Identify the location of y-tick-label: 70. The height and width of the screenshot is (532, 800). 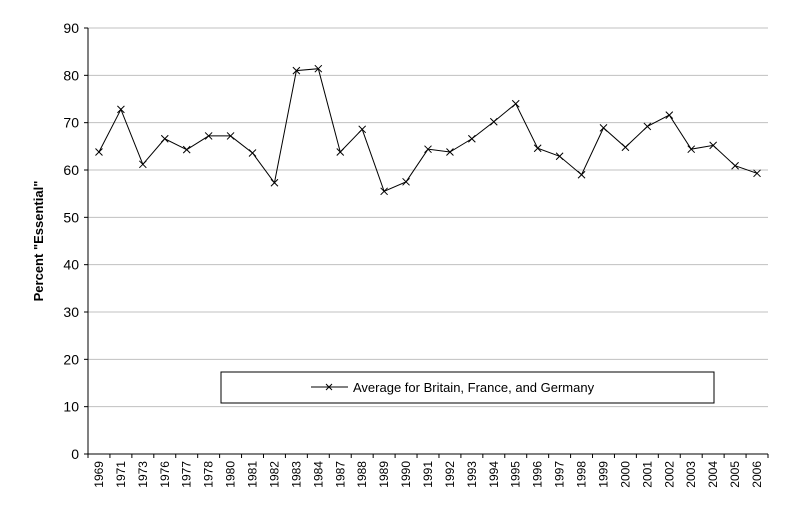
(71, 123).